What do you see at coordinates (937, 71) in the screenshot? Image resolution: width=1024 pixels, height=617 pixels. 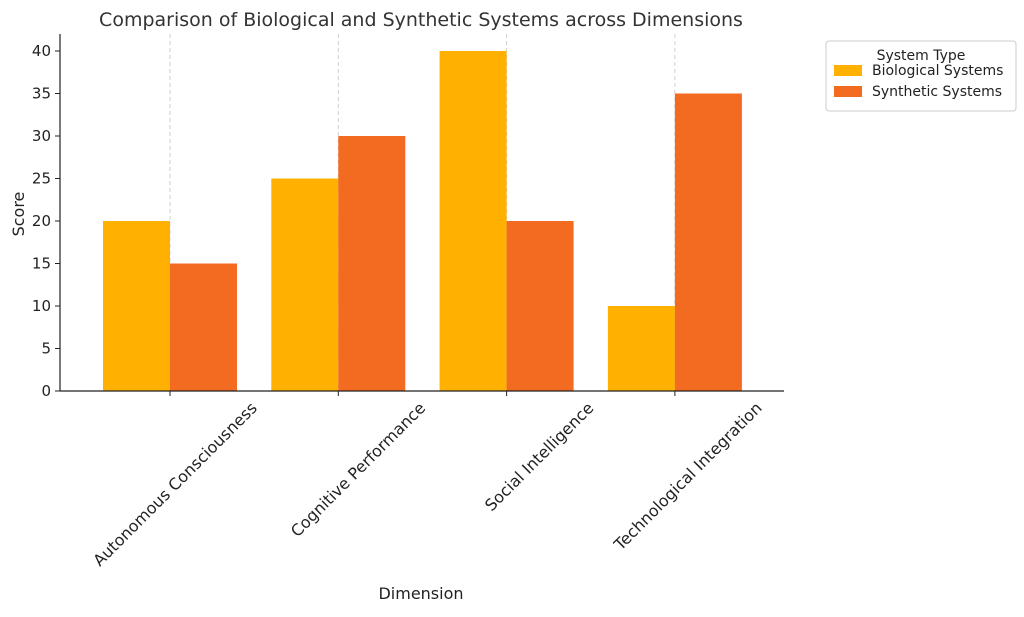 I see `legend-label-0: Biological Systems` at bounding box center [937, 71].